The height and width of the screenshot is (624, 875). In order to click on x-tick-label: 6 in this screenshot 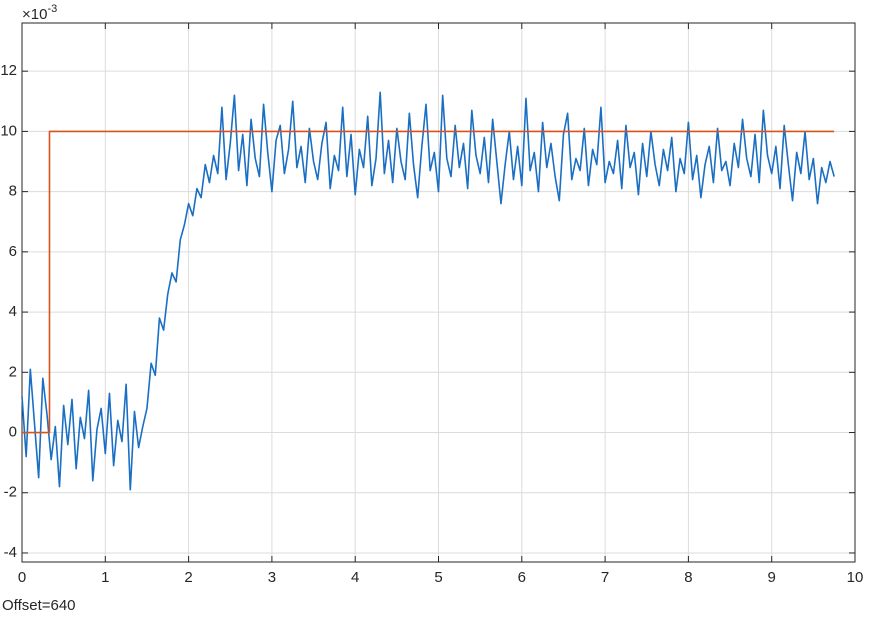, I will do `click(522, 577)`.